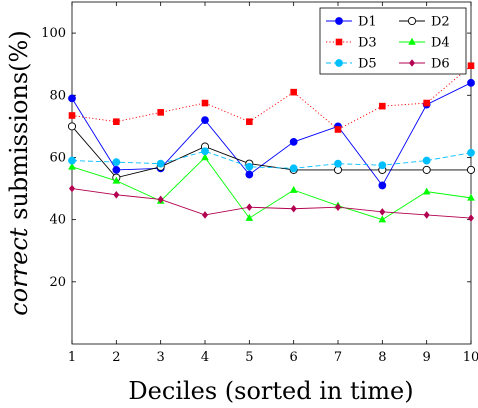 This screenshot has height=408, width=478. Describe the element at coordinates (412, 41) in the screenshot. I see `legend-marker-d4` at that location.